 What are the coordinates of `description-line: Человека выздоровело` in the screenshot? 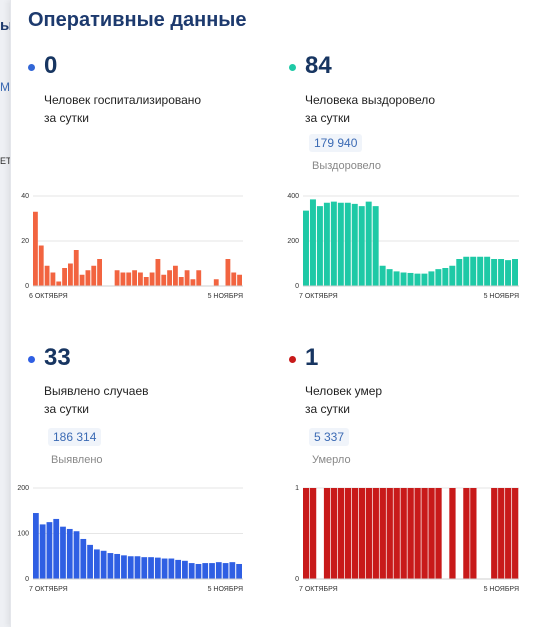 It's located at (370, 100).